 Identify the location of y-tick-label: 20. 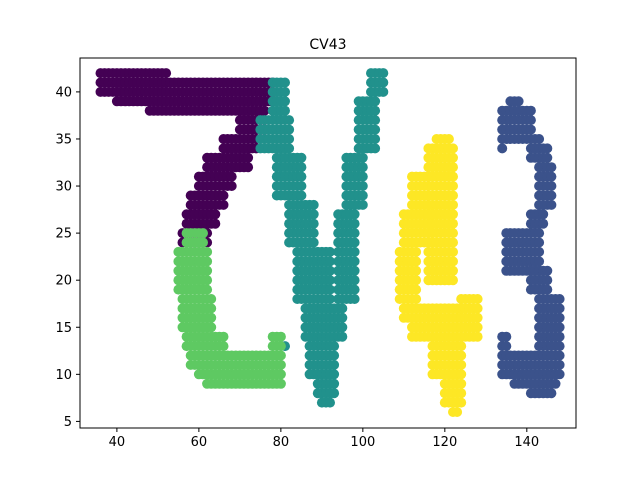
(63, 281).